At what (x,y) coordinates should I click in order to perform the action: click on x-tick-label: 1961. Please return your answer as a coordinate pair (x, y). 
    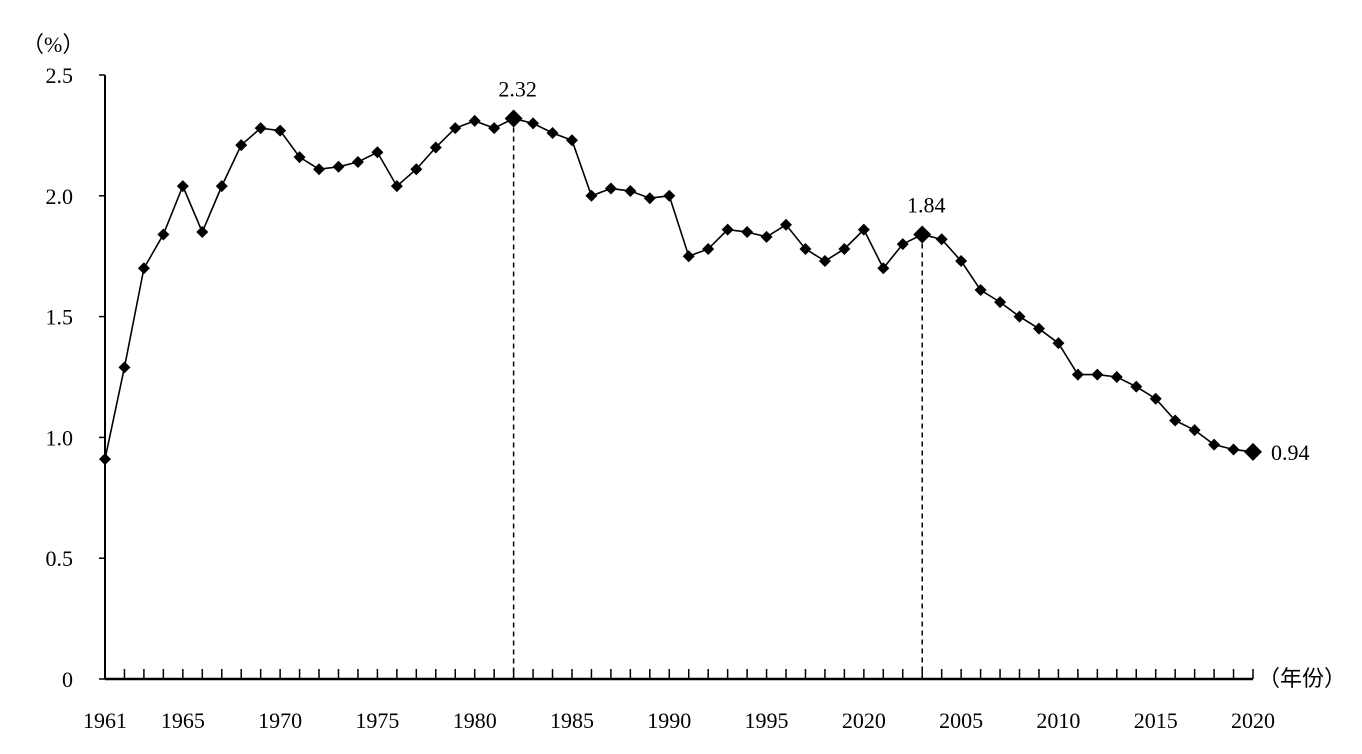
    Looking at the image, I should click on (105, 720).